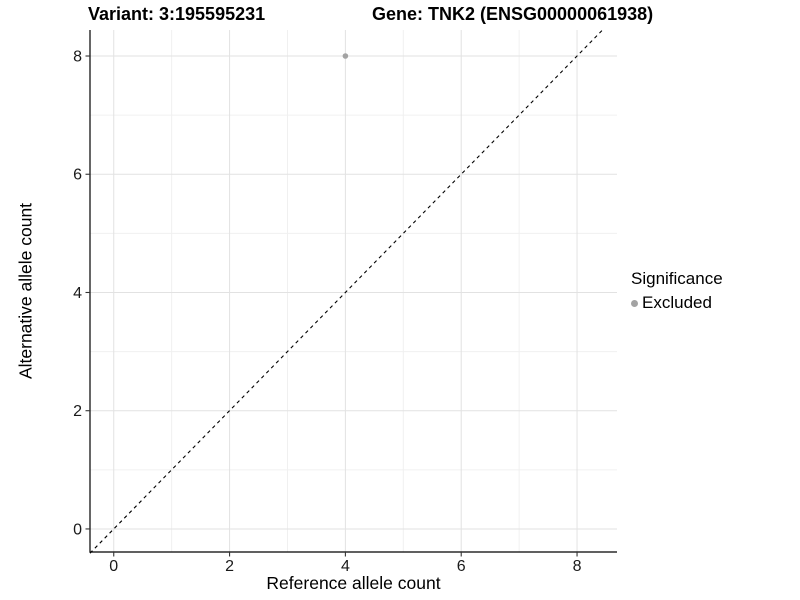 Image resolution: width=800 pixels, height=600 pixels. Describe the element at coordinates (77, 293) in the screenshot. I see `y-tick-label: 4` at that location.